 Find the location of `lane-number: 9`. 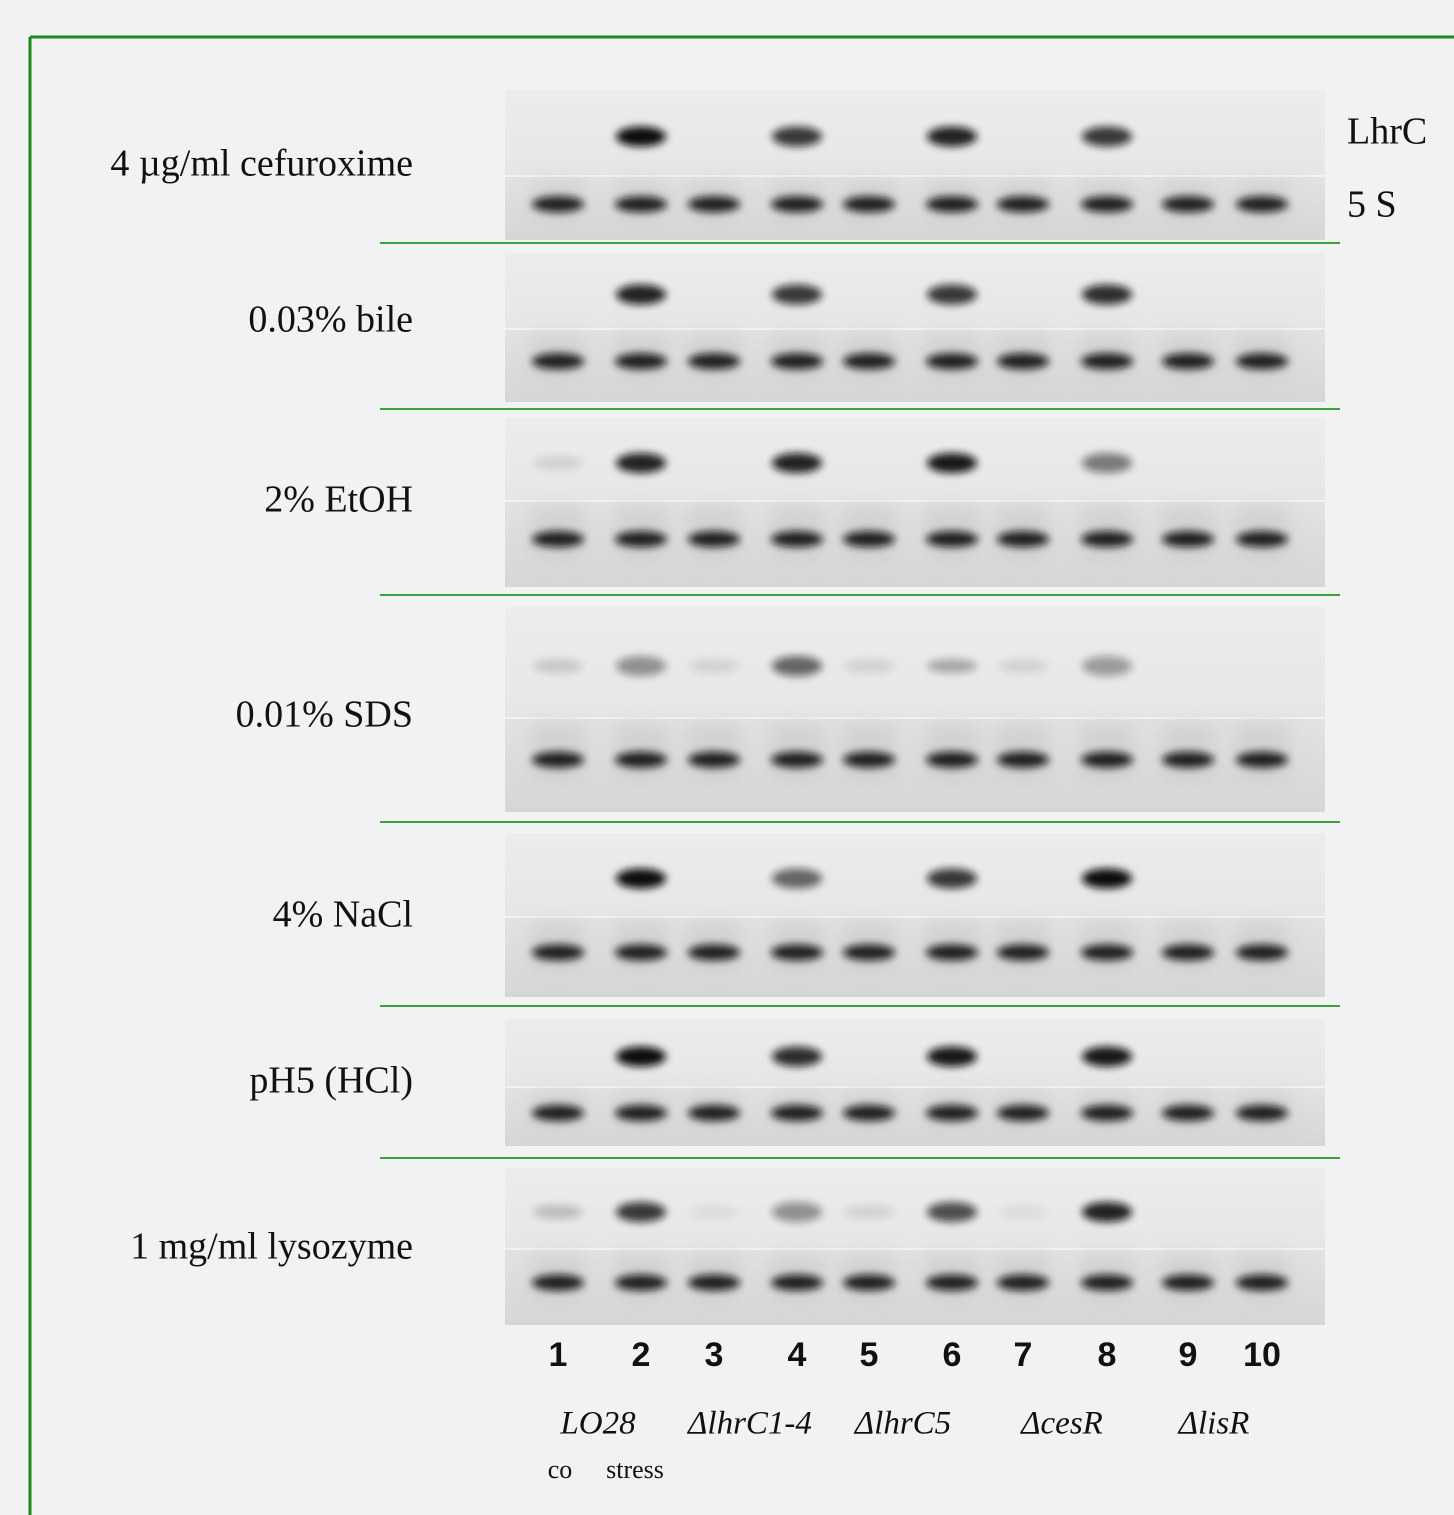

lane-number: 9 is located at coordinates (1188, 1355).